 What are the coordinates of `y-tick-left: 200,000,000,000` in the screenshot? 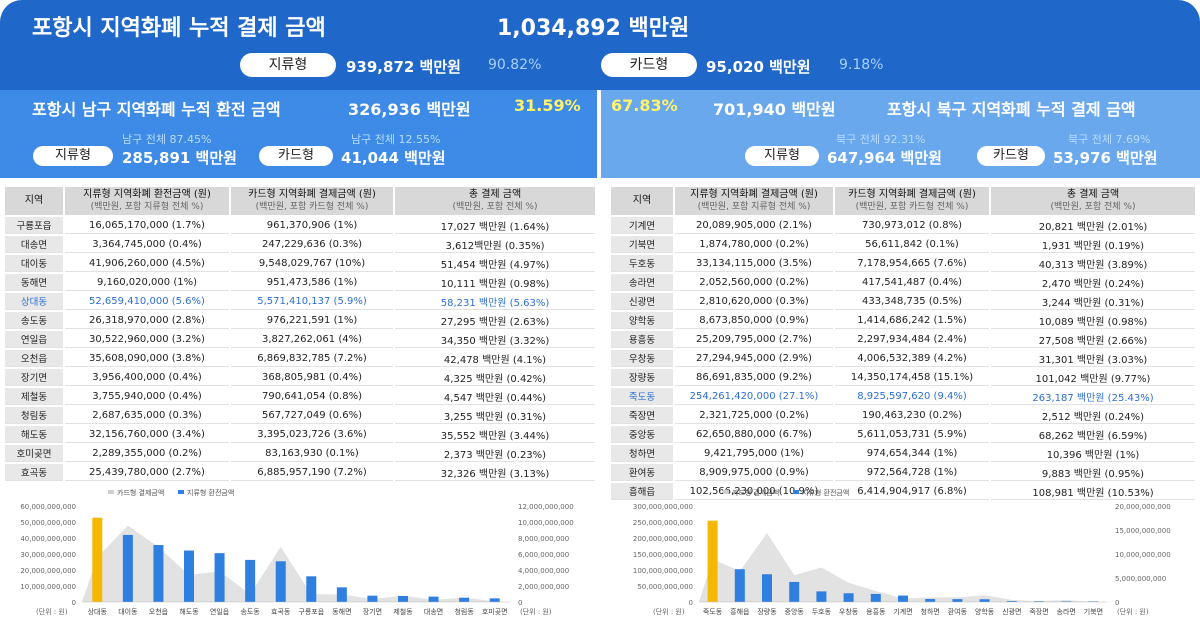 It's located at (663, 539).